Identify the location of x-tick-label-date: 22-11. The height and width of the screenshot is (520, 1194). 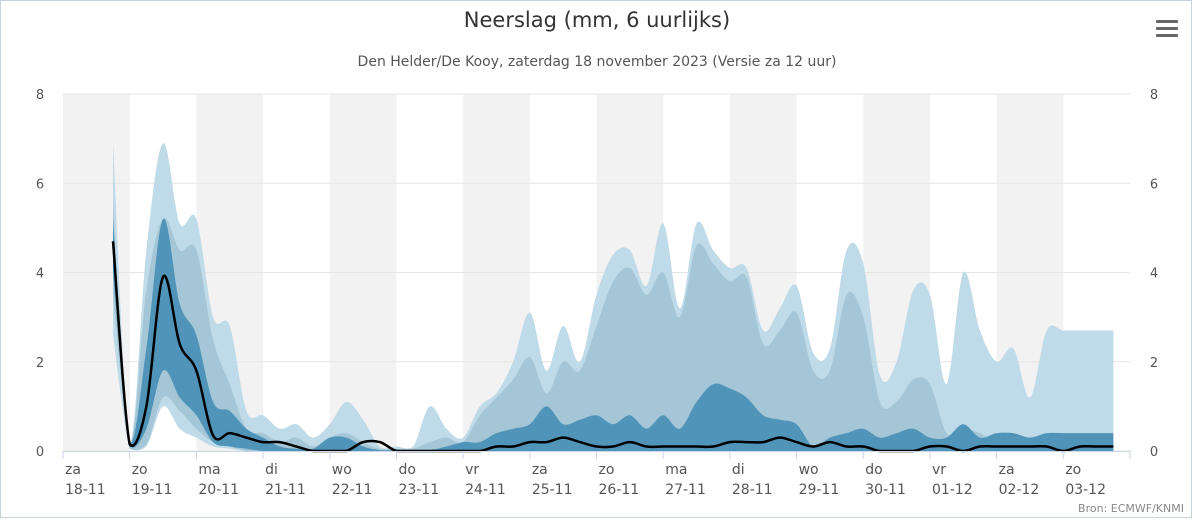
(352, 490).